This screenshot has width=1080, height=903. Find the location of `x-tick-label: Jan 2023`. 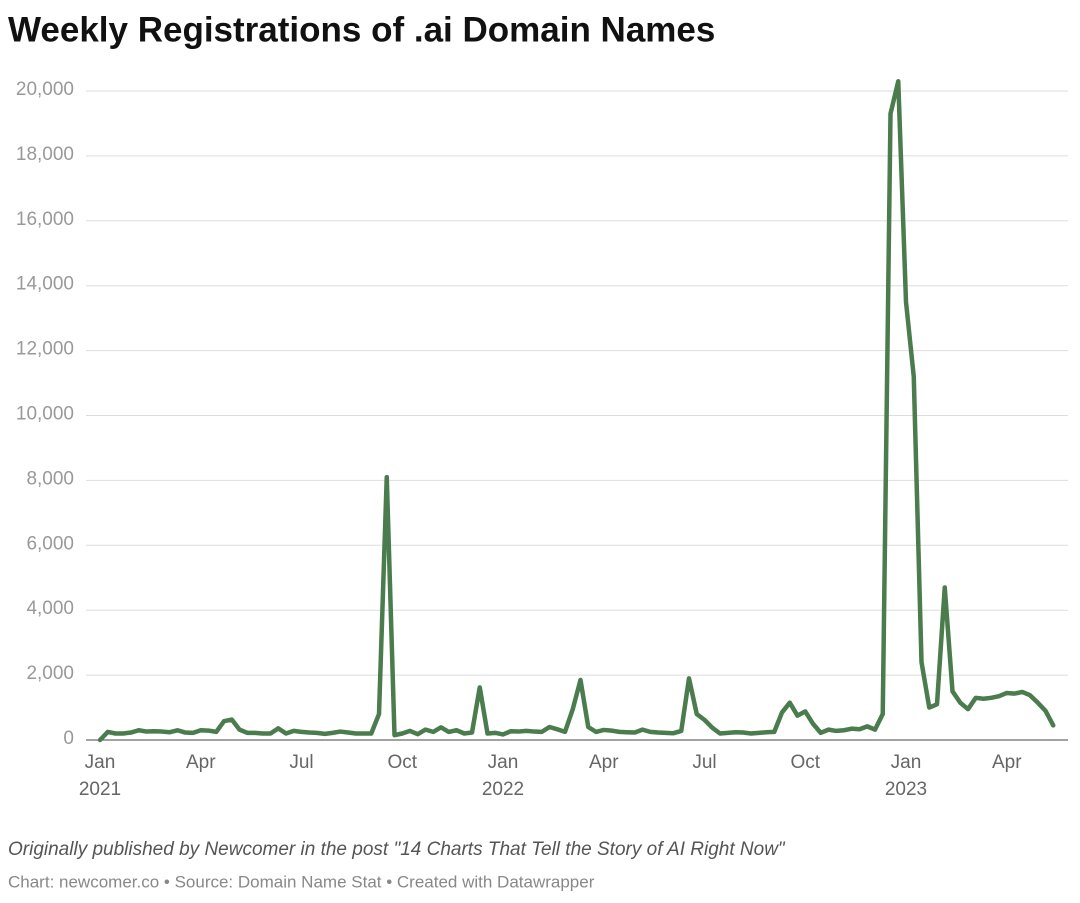

x-tick-label: Jan 2023 is located at coordinates (906, 776).